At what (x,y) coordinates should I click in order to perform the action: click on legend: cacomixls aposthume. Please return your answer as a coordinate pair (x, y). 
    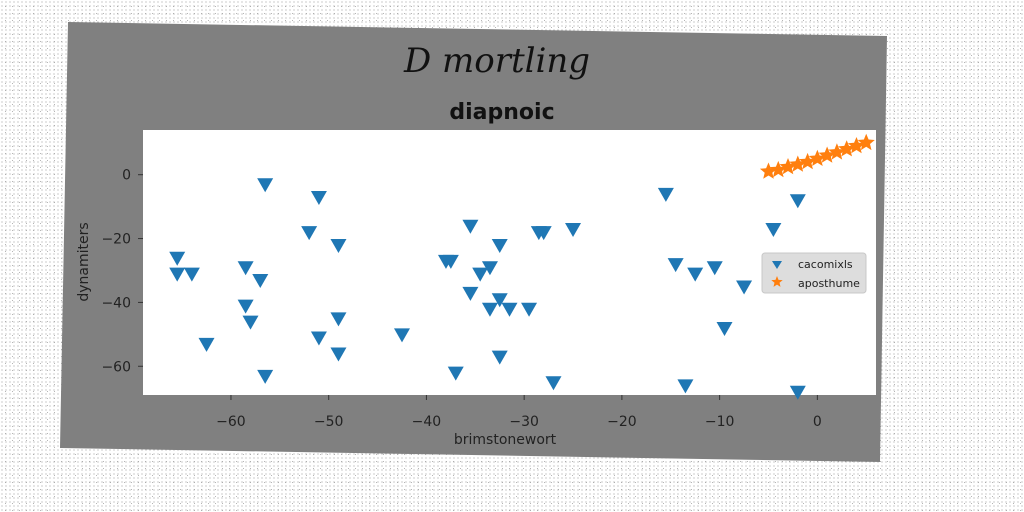
    Looking at the image, I should click on (814, 273).